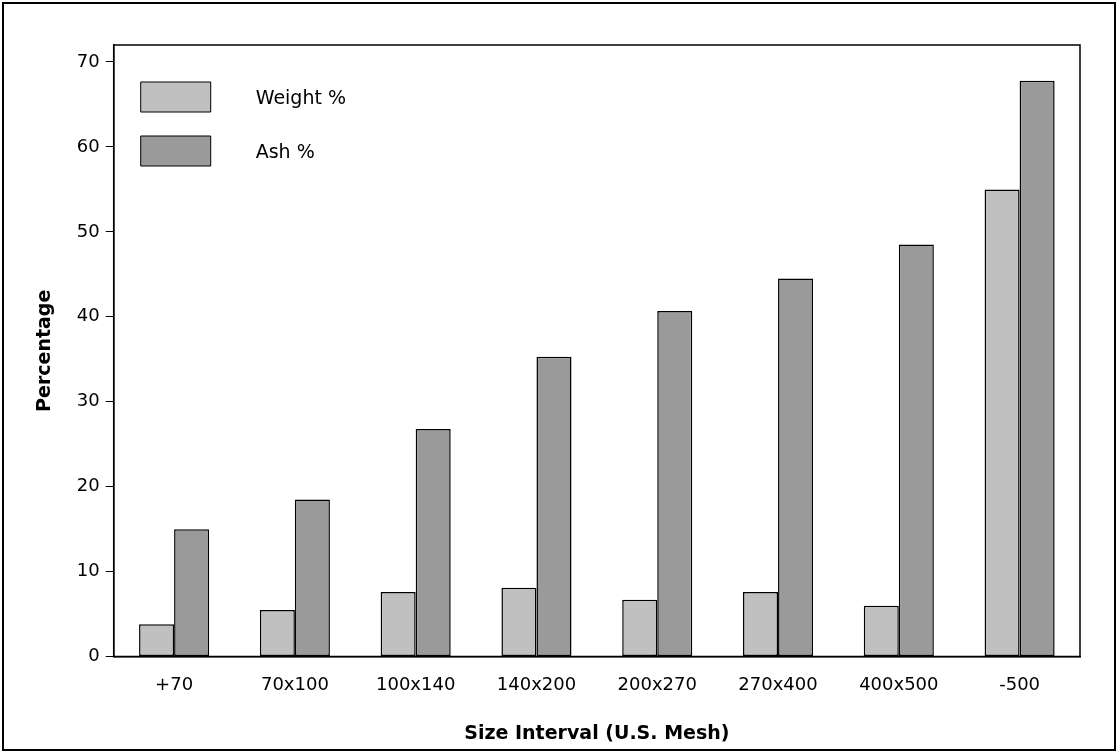 The image size is (1120, 755). What do you see at coordinates (88, 400) in the screenshot?
I see `y-tick-label: 30` at bounding box center [88, 400].